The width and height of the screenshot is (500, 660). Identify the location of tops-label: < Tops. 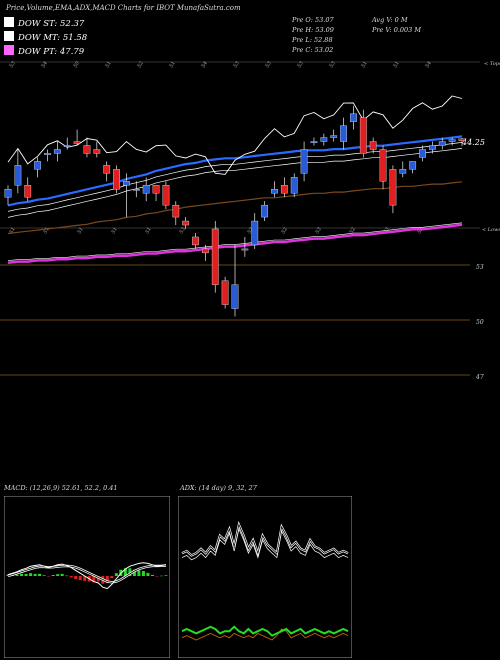
(492, 64).